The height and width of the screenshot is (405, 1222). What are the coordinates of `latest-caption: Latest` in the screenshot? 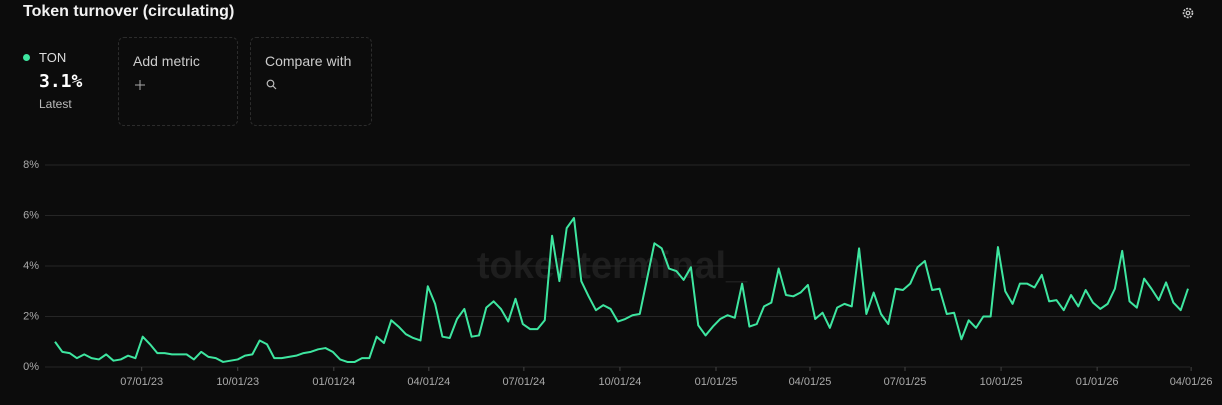 It's located at (55, 104).